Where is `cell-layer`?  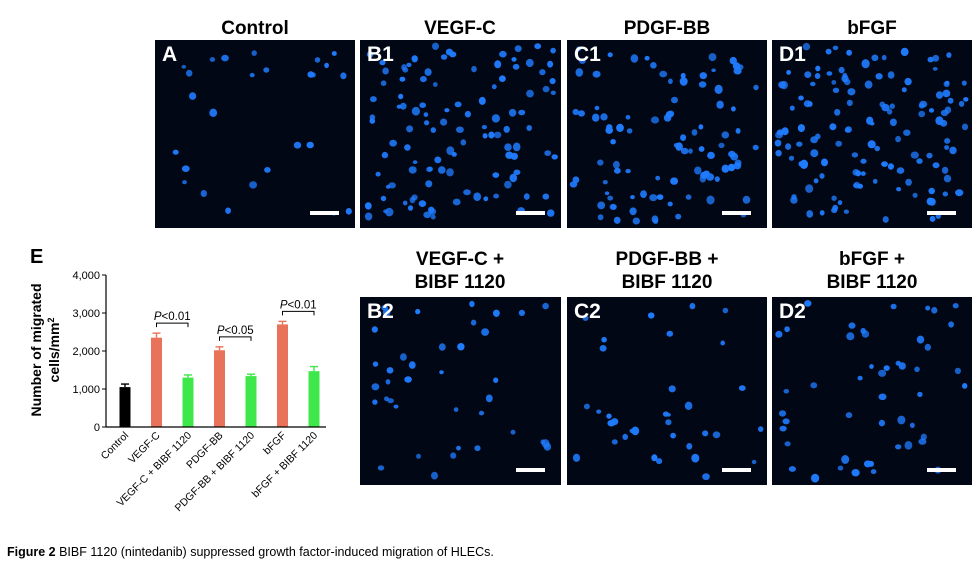
cell-layer is located at coordinates (461, 390).